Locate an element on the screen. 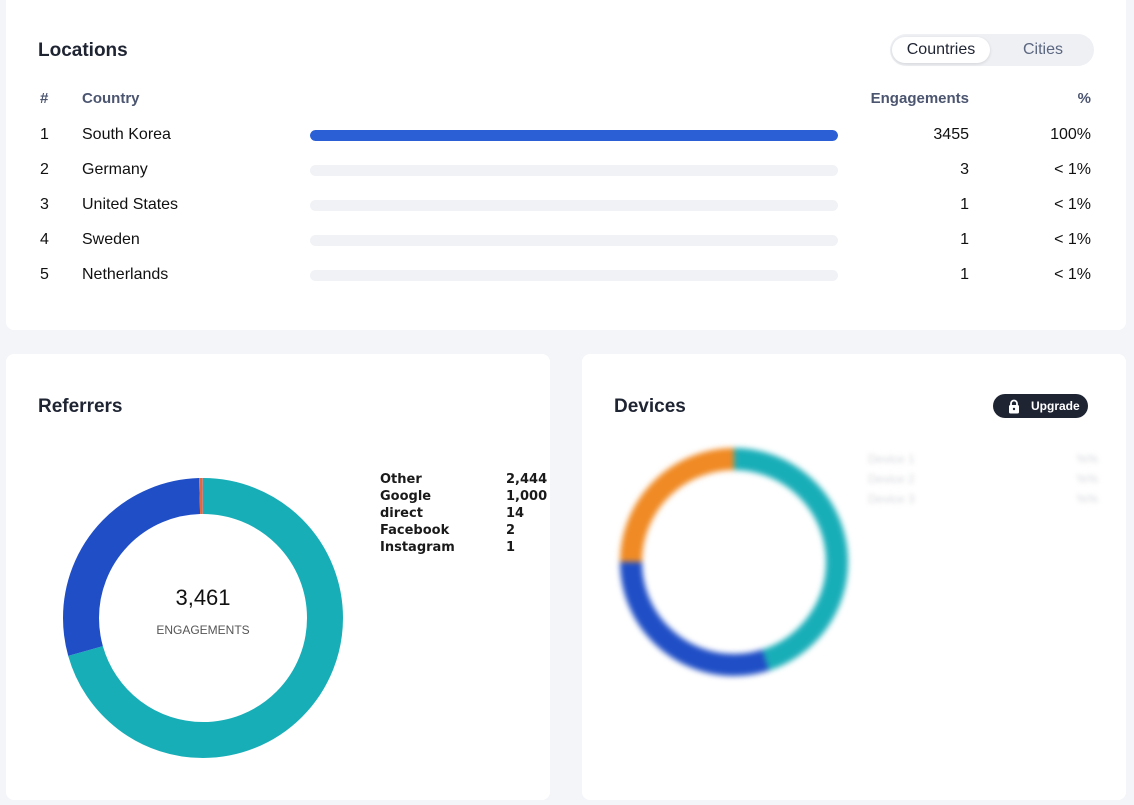  referrer-slice is located at coordinates (203, 618).